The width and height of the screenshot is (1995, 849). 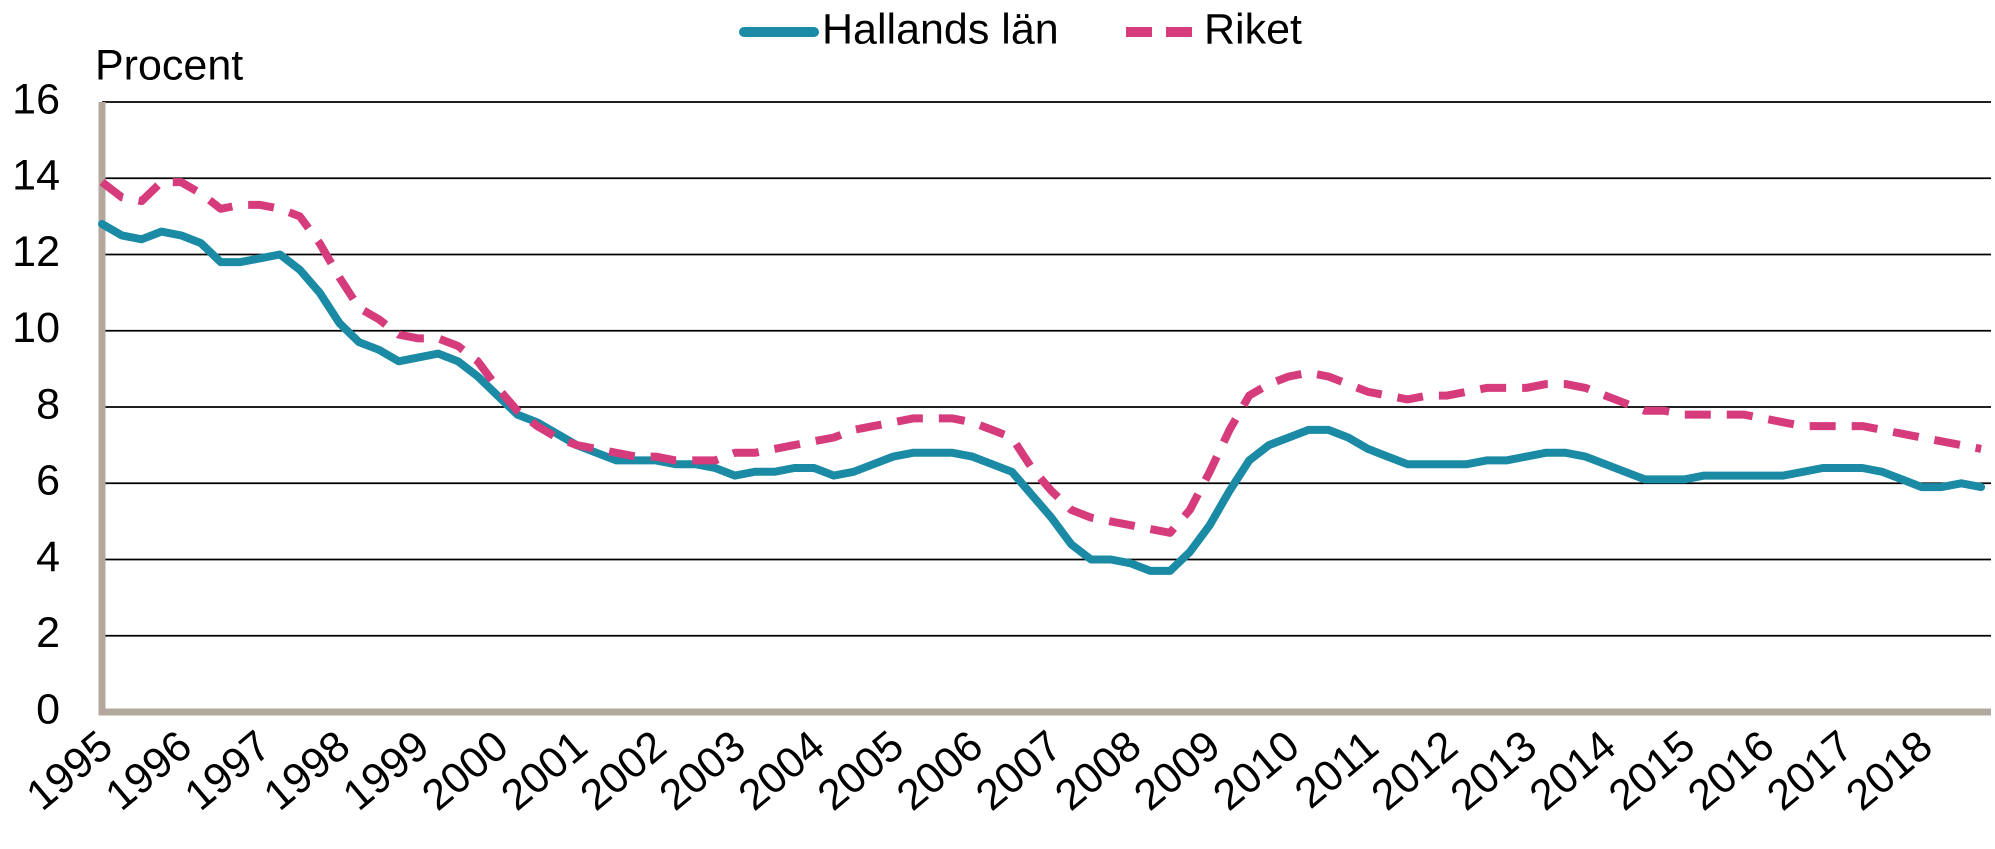 What do you see at coordinates (228, 771) in the screenshot?
I see `x-tick-label: 1997` at bounding box center [228, 771].